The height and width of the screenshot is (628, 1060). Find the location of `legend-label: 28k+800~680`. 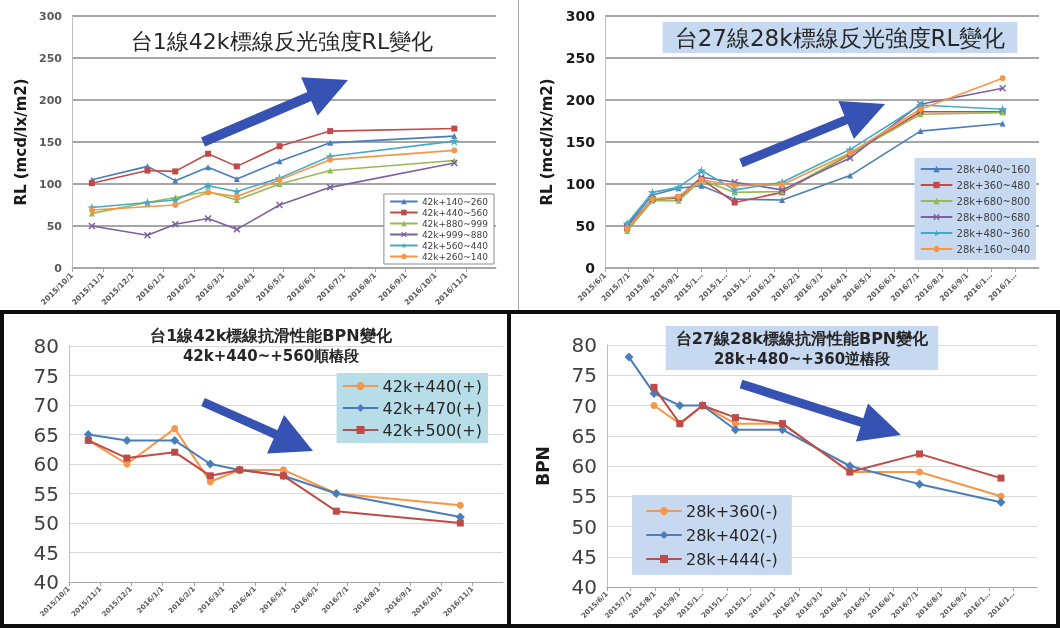

legend-label: 28k+800~680 is located at coordinates (993, 217).